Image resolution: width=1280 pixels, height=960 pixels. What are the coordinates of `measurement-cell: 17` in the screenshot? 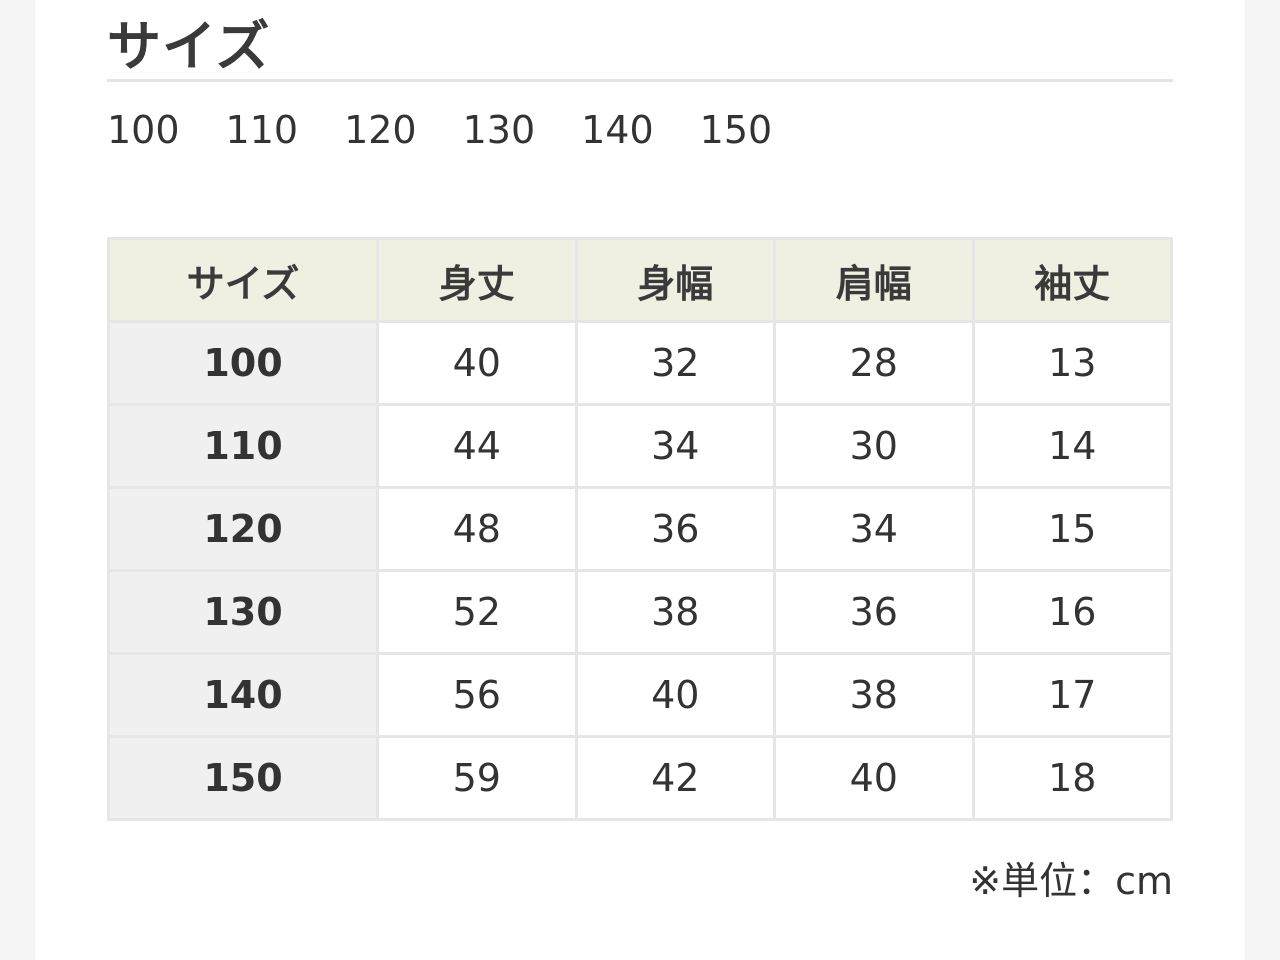 It's located at (1072, 695).